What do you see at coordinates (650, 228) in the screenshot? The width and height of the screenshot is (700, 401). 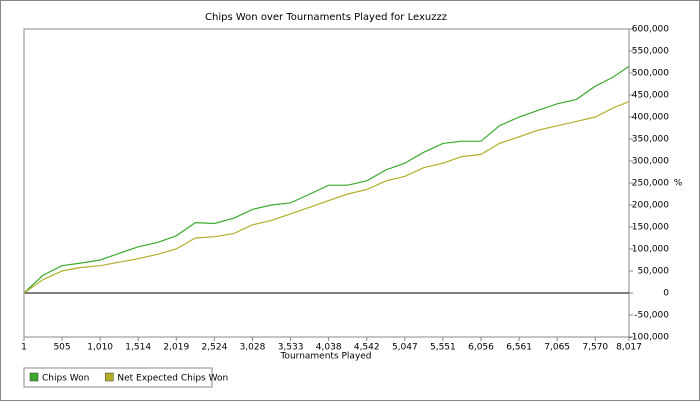 I see `y-tick-label: 150,000` at bounding box center [650, 228].